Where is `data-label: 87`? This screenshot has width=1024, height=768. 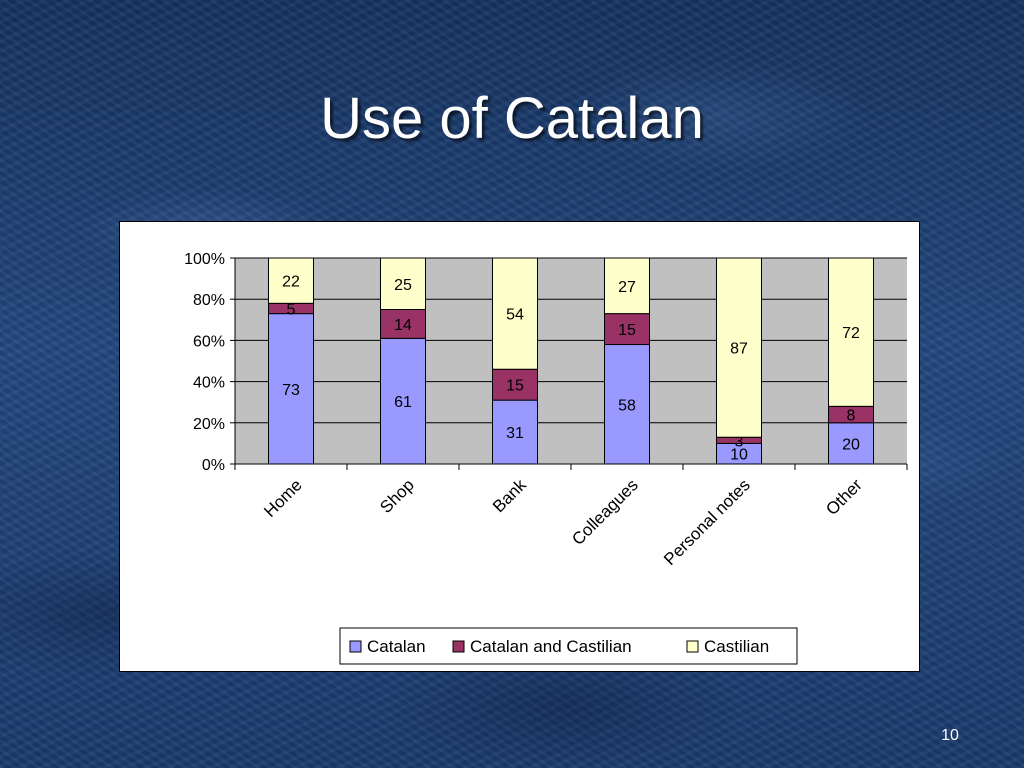
data-label: 87 is located at coordinates (739, 349).